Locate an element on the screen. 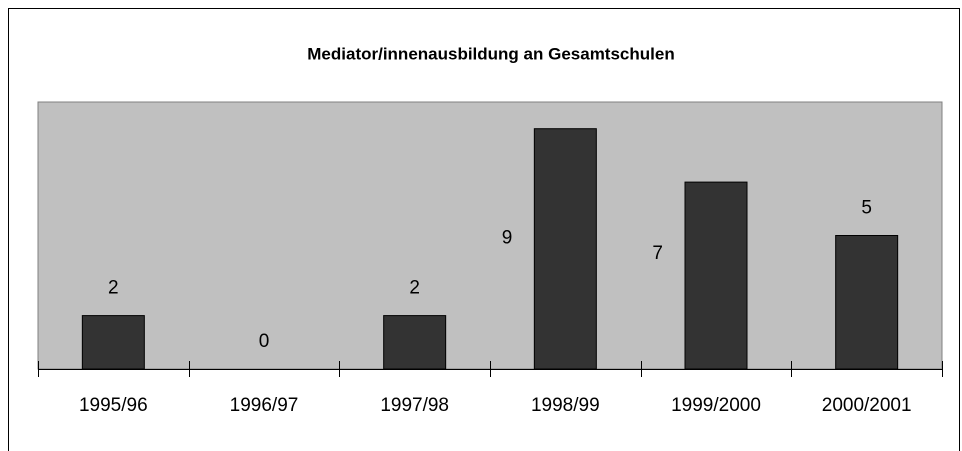 This screenshot has width=962, height=451. x-tick-label: 1995/96 is located at coordinates (113, 405).